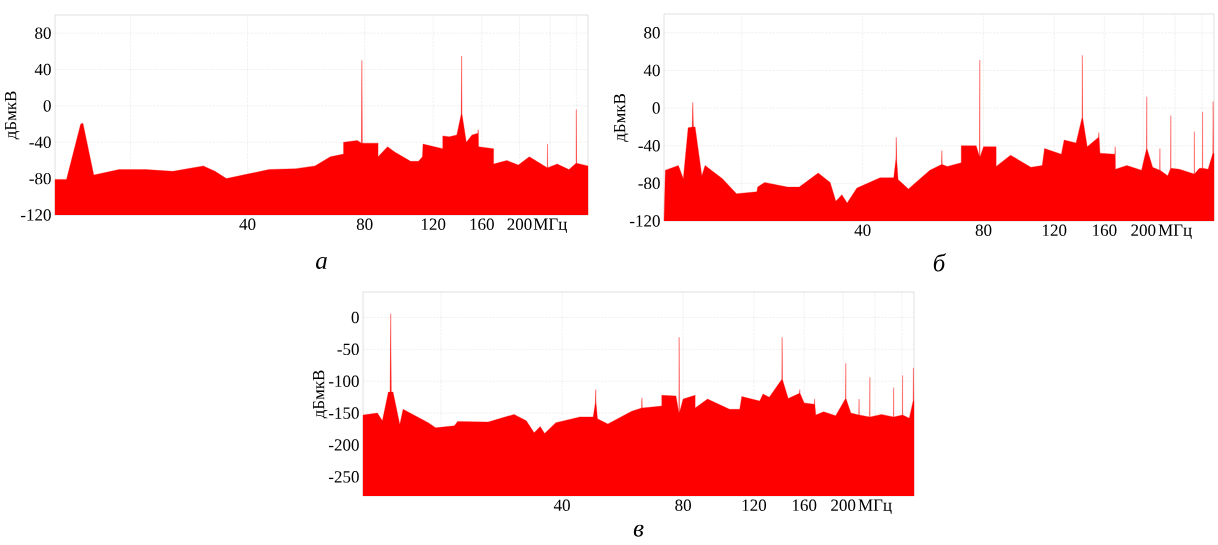 This screenshot has width=1218, height=545. What do you see at coordinates (321, 262) in the screenshot?
I see `text: а` at bounding box center [321, 262].